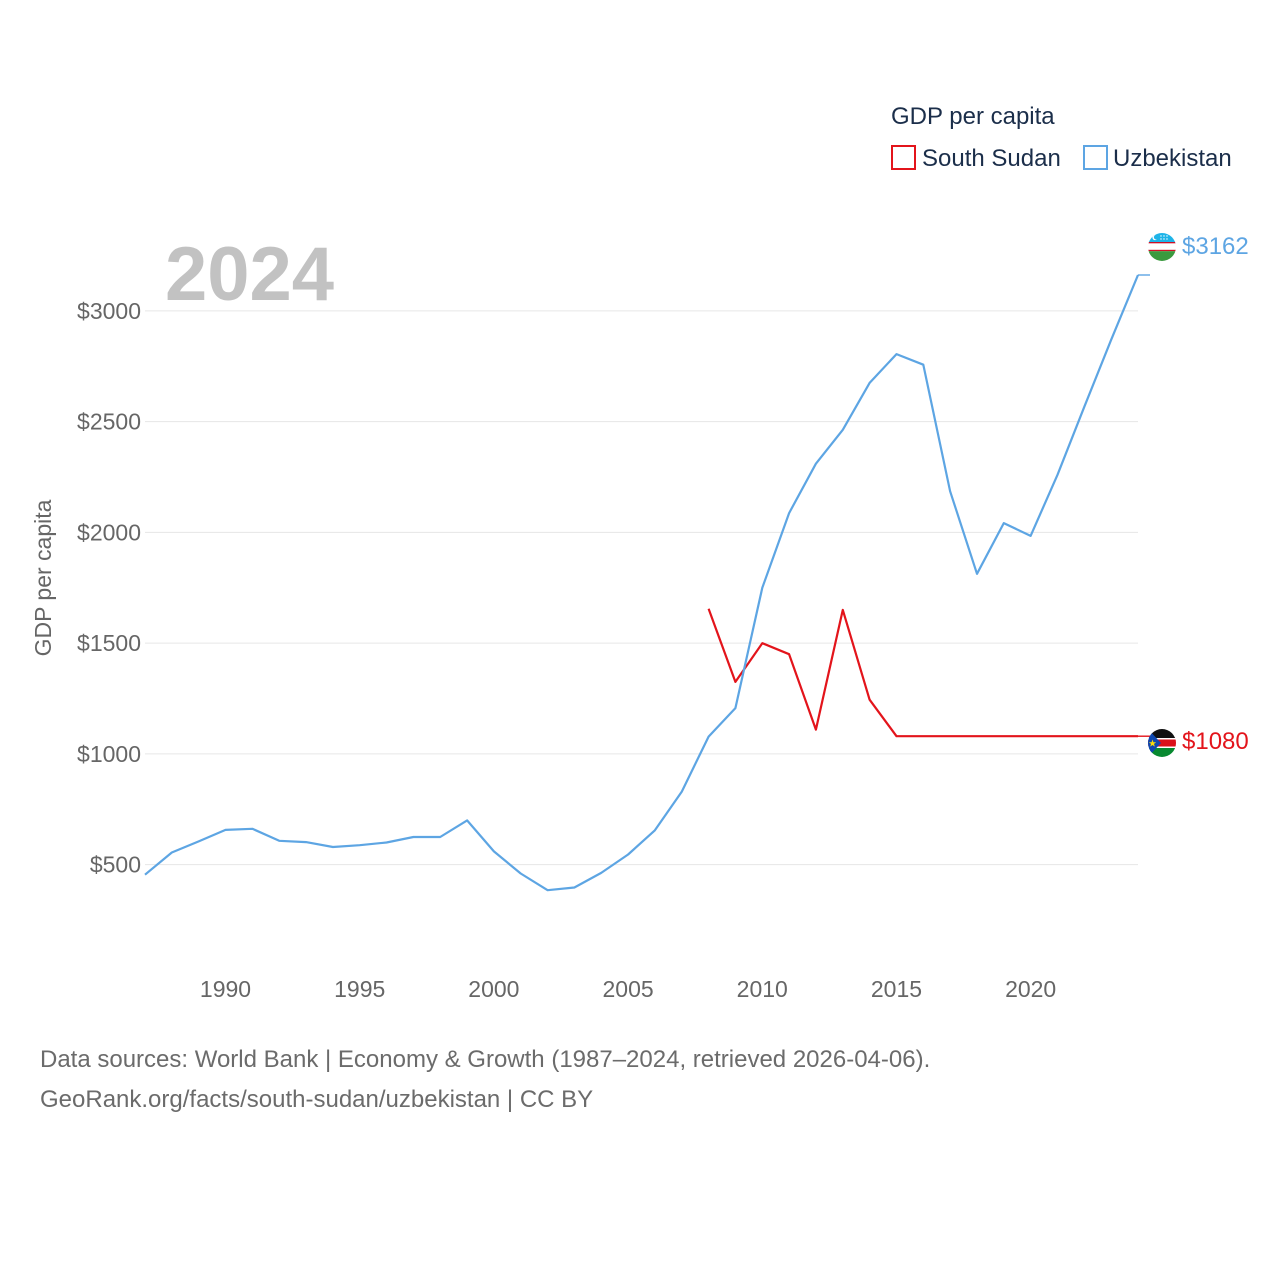  I want to click on y-tick-label: $500, so click(115, 865).